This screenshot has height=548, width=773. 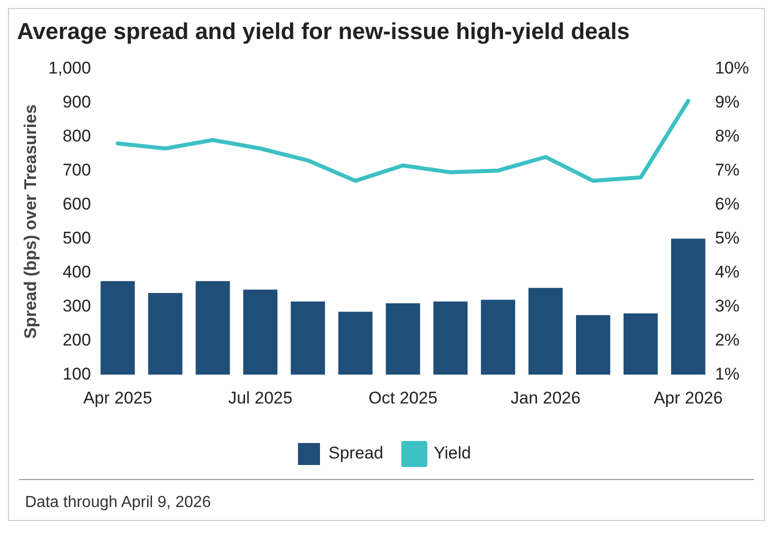 I want to click on x-tick-label: Oct 2025, so click(x=403, y=398).